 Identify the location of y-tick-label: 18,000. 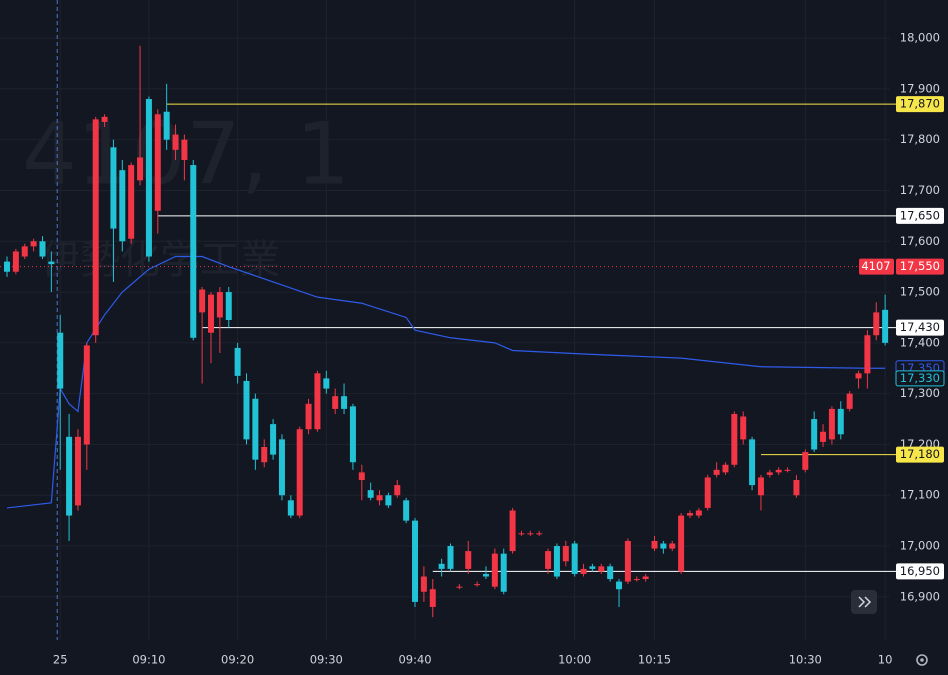
(920, 38).